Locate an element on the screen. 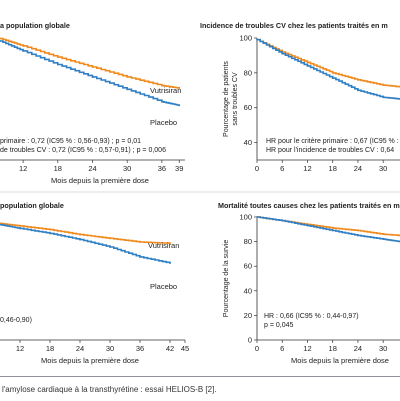 The height and width of the screenshot is (401, 400). x-tick-label: 39 is located at coordinates (179, 168).